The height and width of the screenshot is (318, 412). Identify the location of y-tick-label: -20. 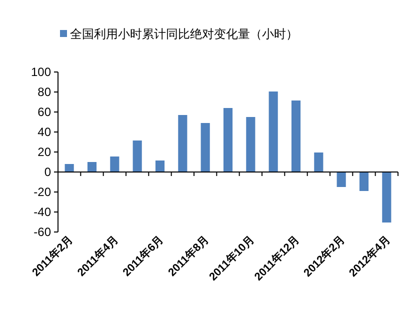
(43, 192).